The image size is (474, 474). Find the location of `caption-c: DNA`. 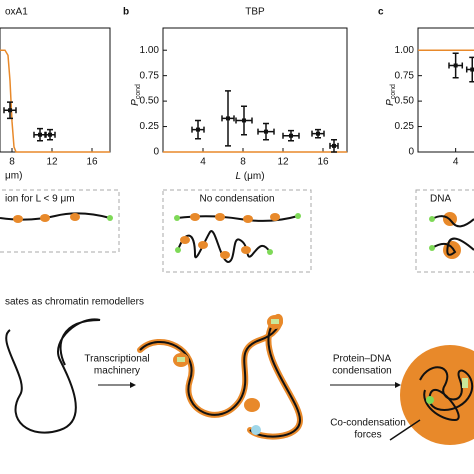

caption-c: DNA is located at coordinates (440, 199).